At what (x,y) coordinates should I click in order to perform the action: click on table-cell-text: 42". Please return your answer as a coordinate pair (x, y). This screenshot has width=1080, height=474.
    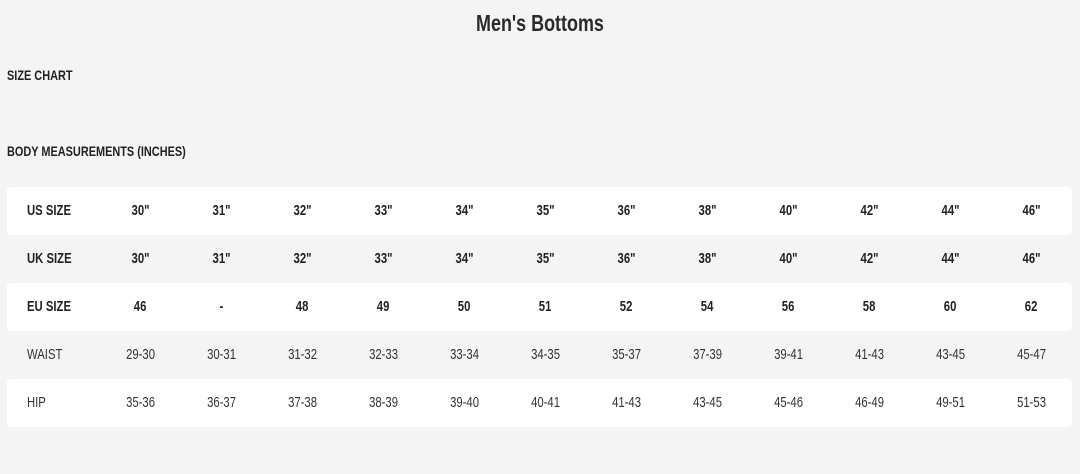
    Looking at the image, I should click on (869, 211).